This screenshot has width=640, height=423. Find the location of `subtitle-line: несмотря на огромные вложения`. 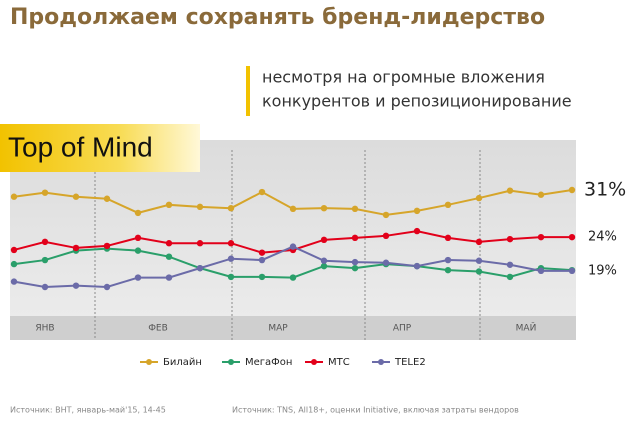

subtitle-line: несмотря на огромные вложения is located at coordinates (403, 77).